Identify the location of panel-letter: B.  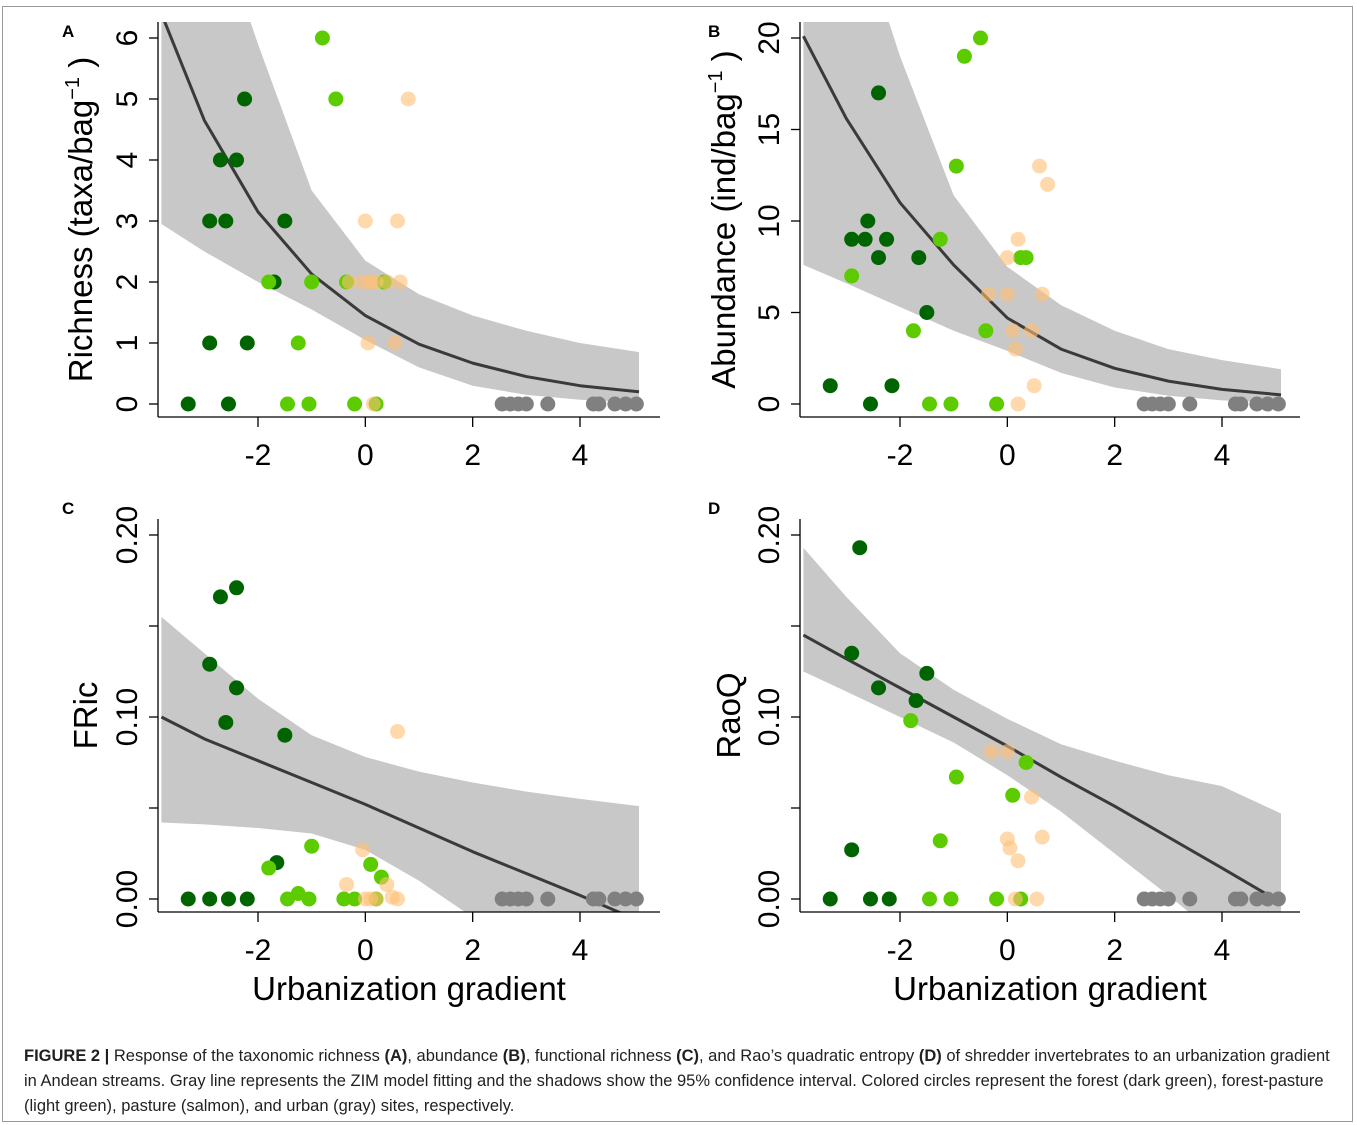
(714, 31).